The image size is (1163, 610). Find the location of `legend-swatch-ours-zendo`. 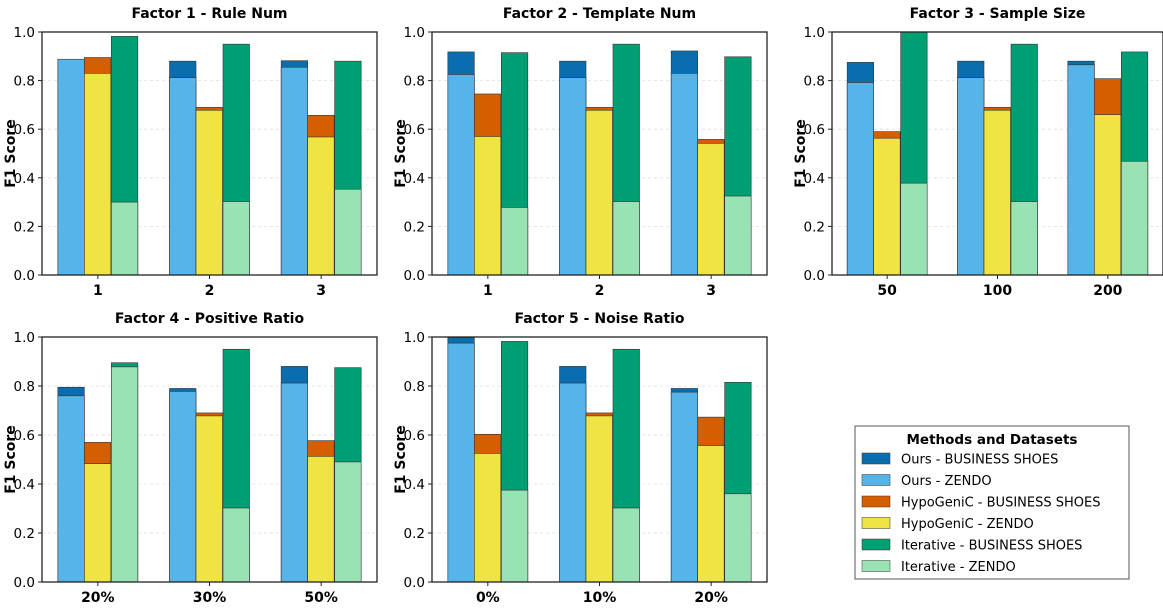

legend-swatch-ours-zendo is located at coordinates (876, 480).